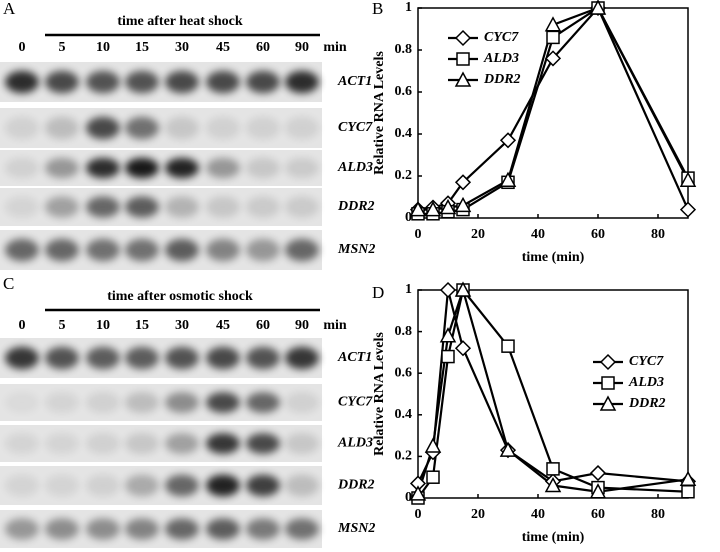 This screenshot has width=720, height=552. What do you see at coordinates (8, 283) in the screenshot?
I see `panel-letter: C` at bounding box center [8, 283].